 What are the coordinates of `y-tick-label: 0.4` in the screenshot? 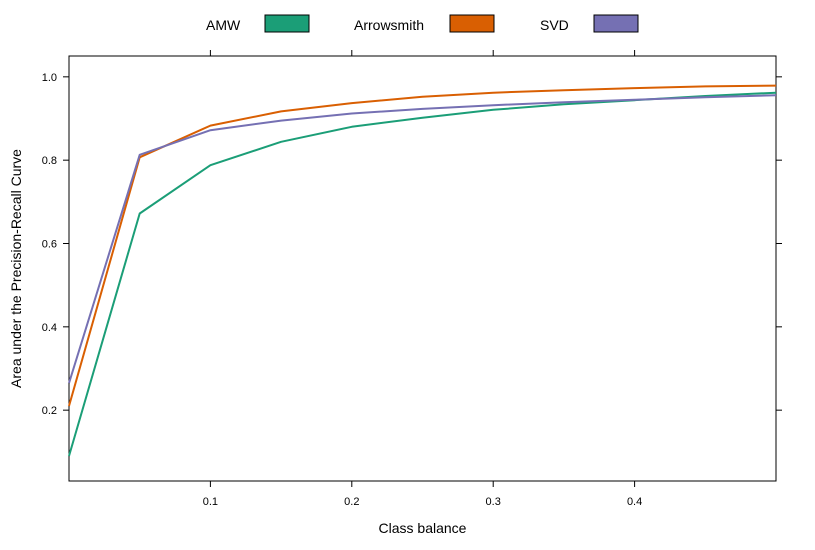 It's located at (49, 328).